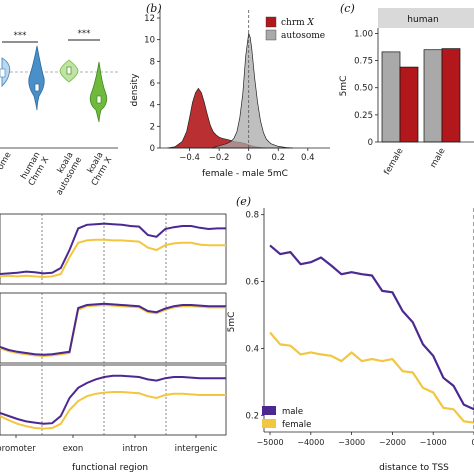 Image resolution: width=474 pixels, height=474 pixels. What do you see at coordinates (245, 174) in the screenshot?
I see `panel-b-x-axis-title: female - male 5mC` at bounding box center [245, 174].